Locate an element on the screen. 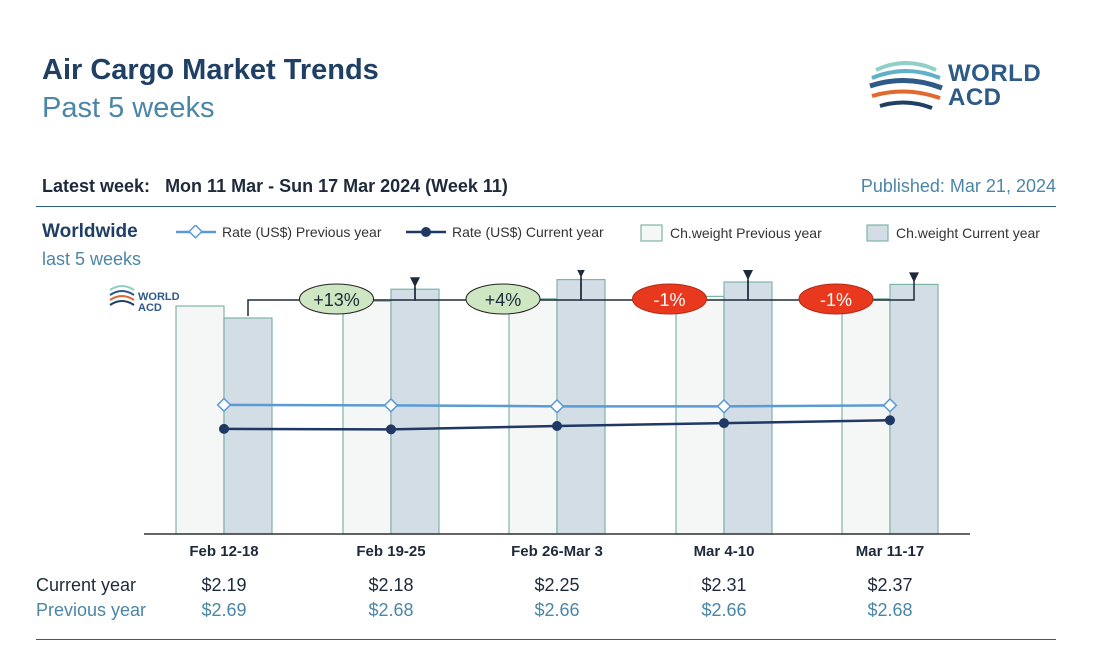 This screenshot has height=659, width=1096. rate-current-3: $2.31 is located at coordinates (724, 585).